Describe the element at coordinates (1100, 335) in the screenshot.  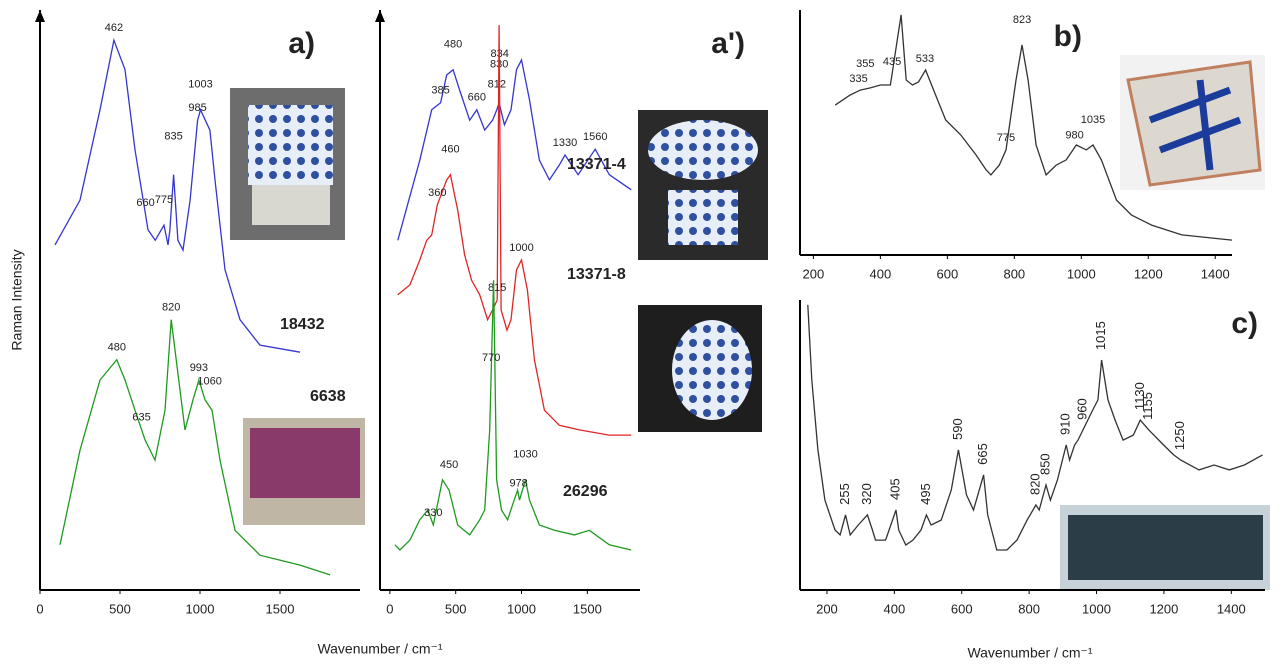
I see `peak-label: 1015` at that location.